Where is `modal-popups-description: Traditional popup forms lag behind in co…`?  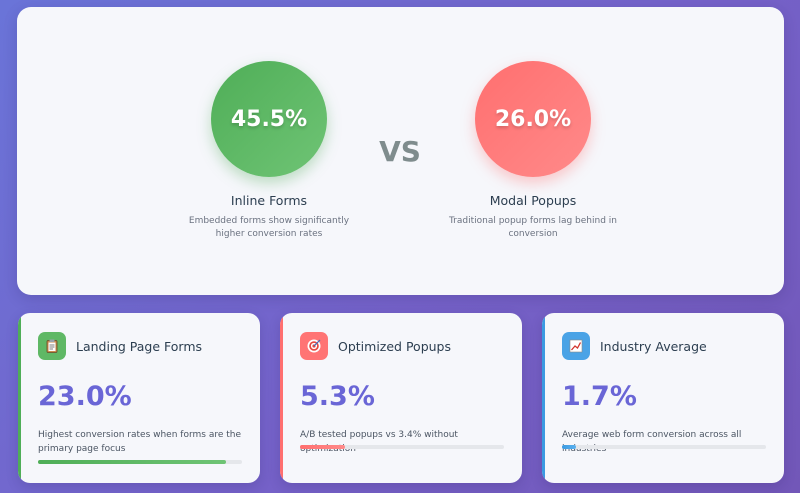 modal-popups-description: Traditional popup forms lag behind in co… is located at coordinates (533, 227).